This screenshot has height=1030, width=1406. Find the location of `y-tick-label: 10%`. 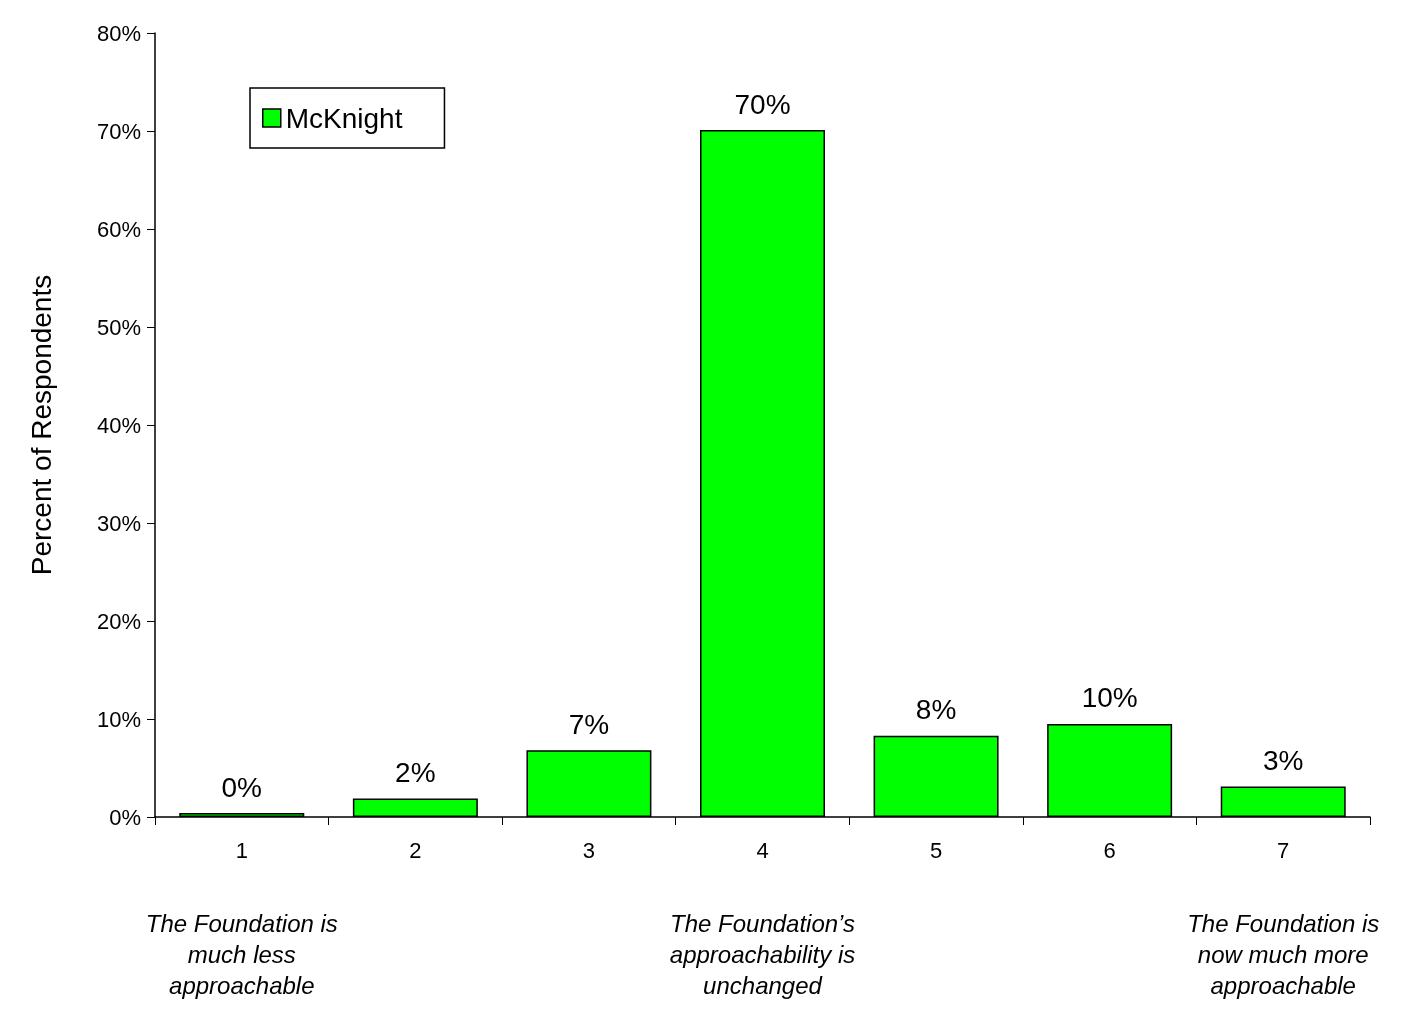

y-tick-label: 10% is located at coordinates (118, 719).